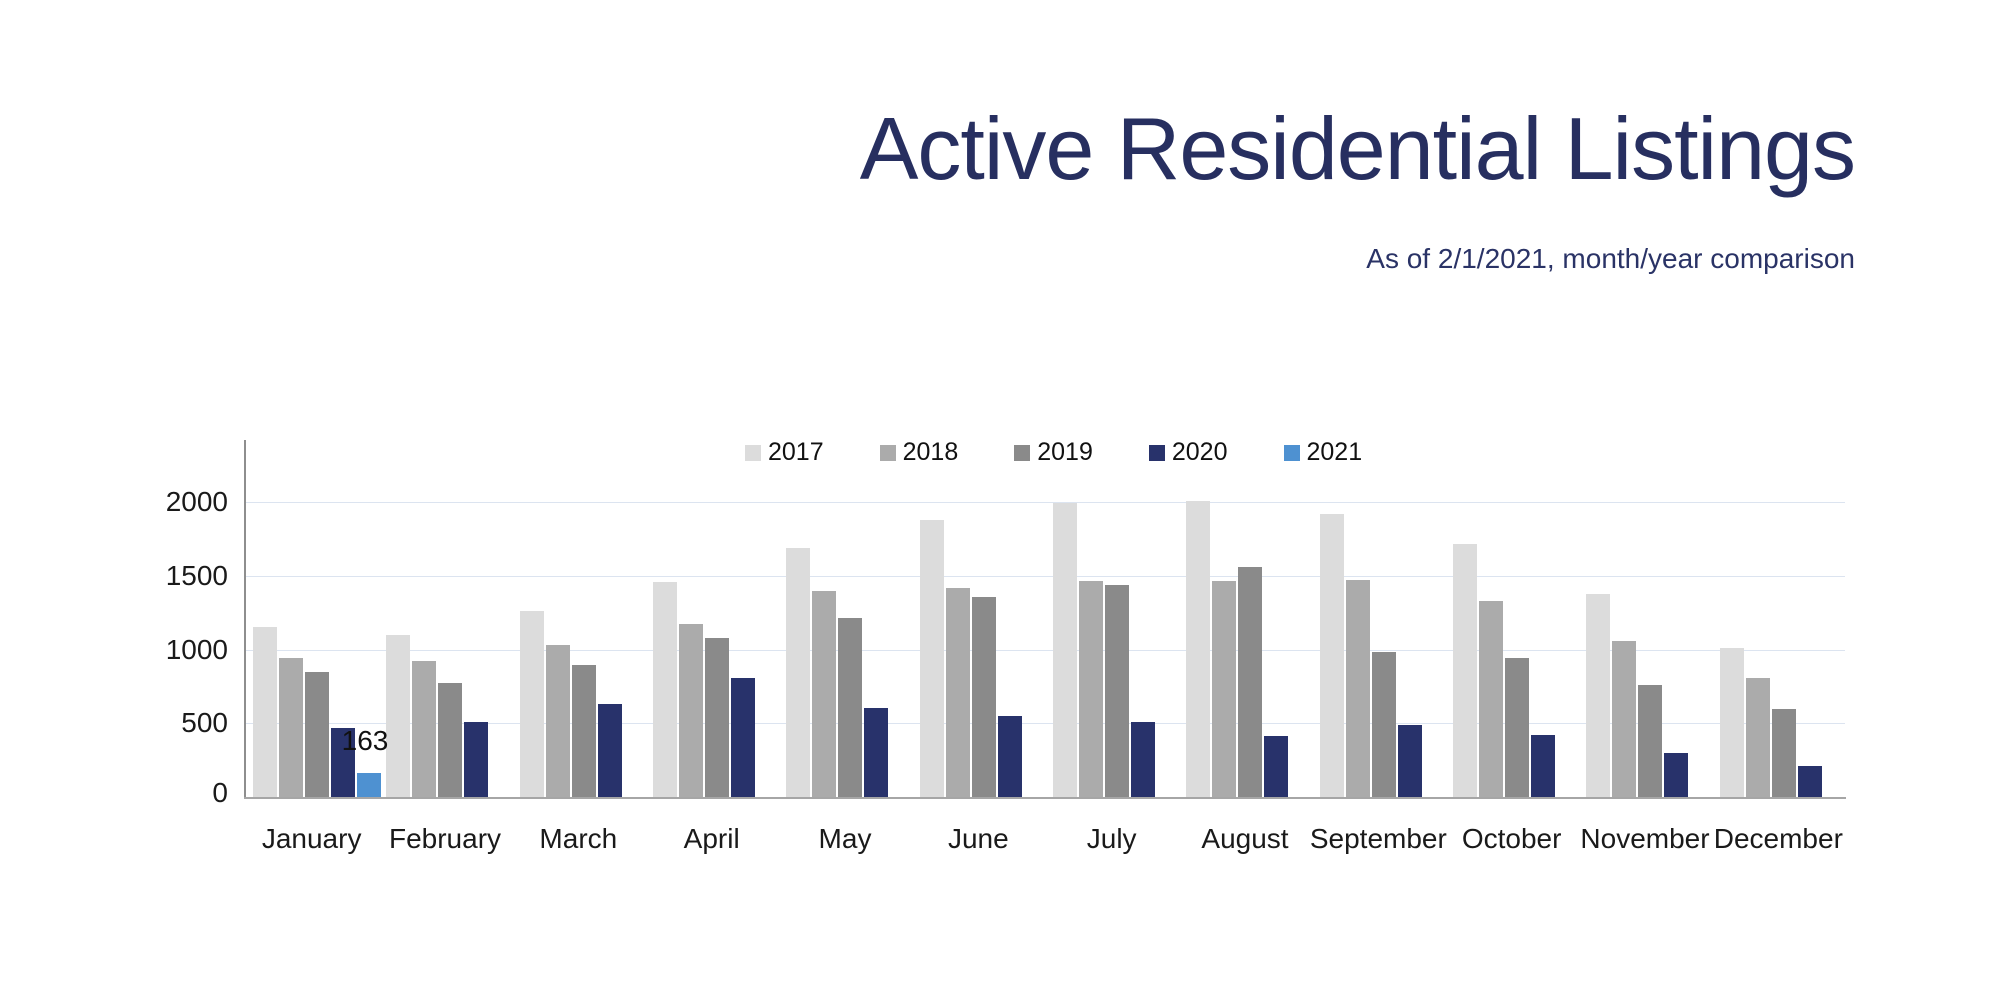  I want to click on legend-item-2017: 2017, so click(784, 452).